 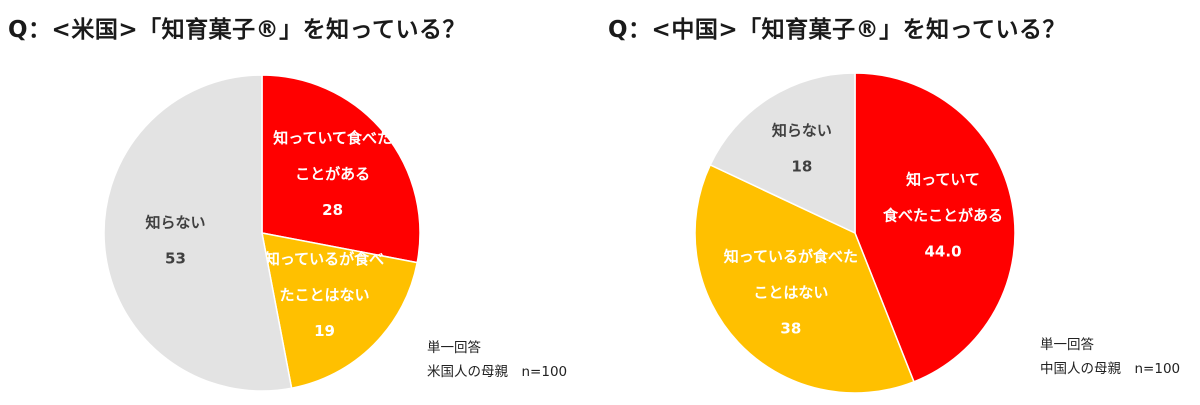 What do you see at coordinates (1110, 369) in the screenshot?
I see `note-sample: 中国人の母親 n=100` at bounding box center [1110, 369].